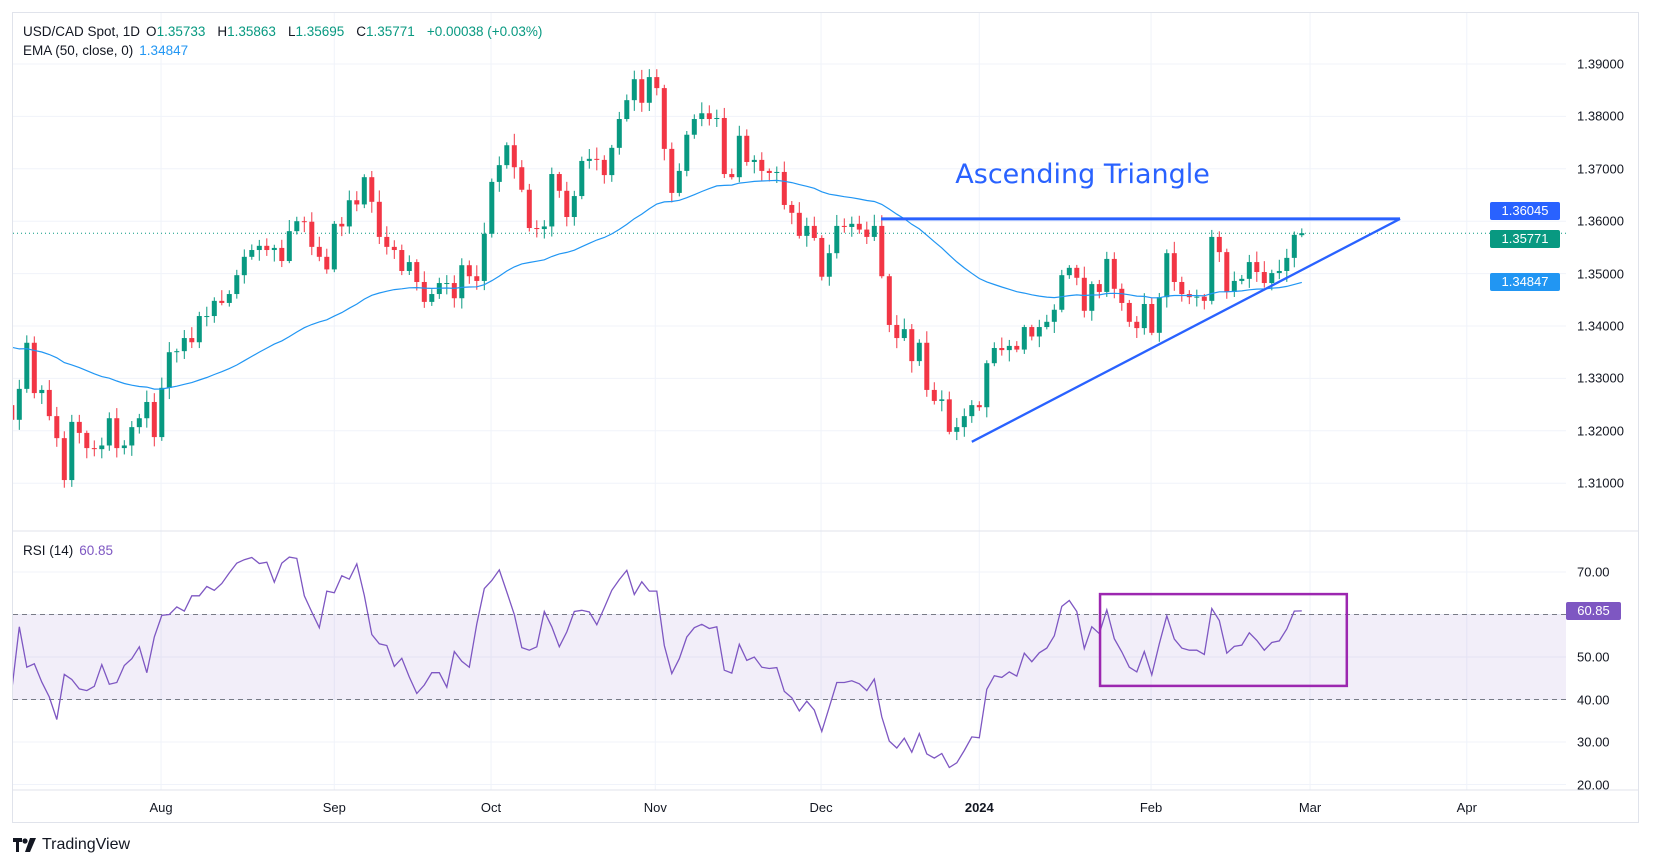  Describe the element at coordinates (71, 845) in the screenshot. I see `tradingview-logo: TradingView` at that location.